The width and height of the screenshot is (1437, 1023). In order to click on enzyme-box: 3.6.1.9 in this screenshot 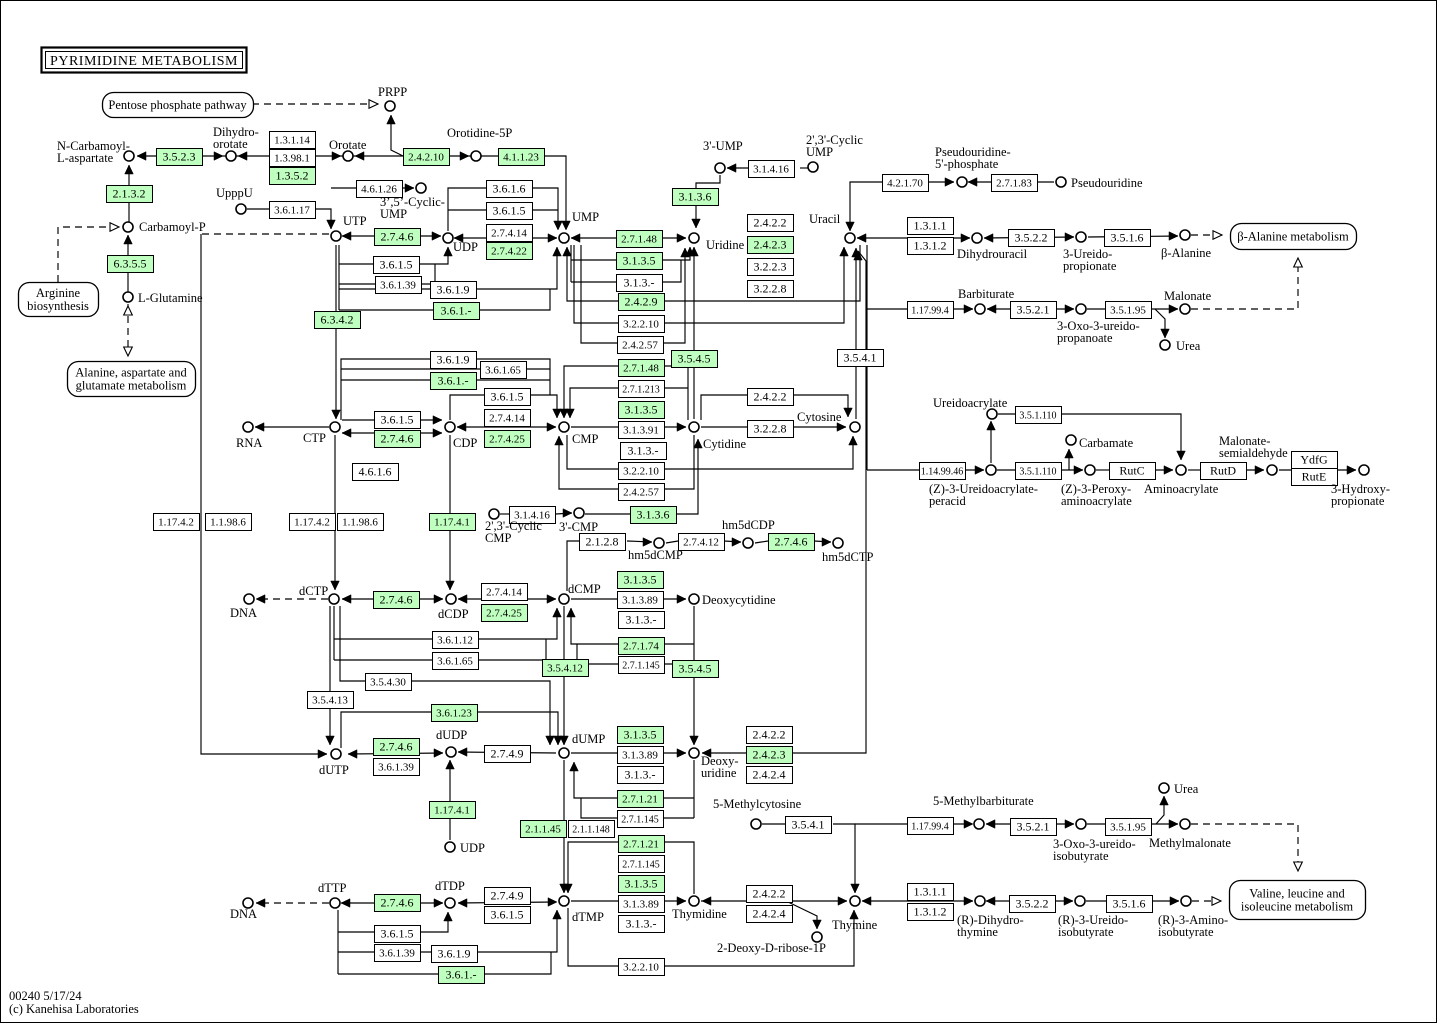, I will do `click(453, 360)`.